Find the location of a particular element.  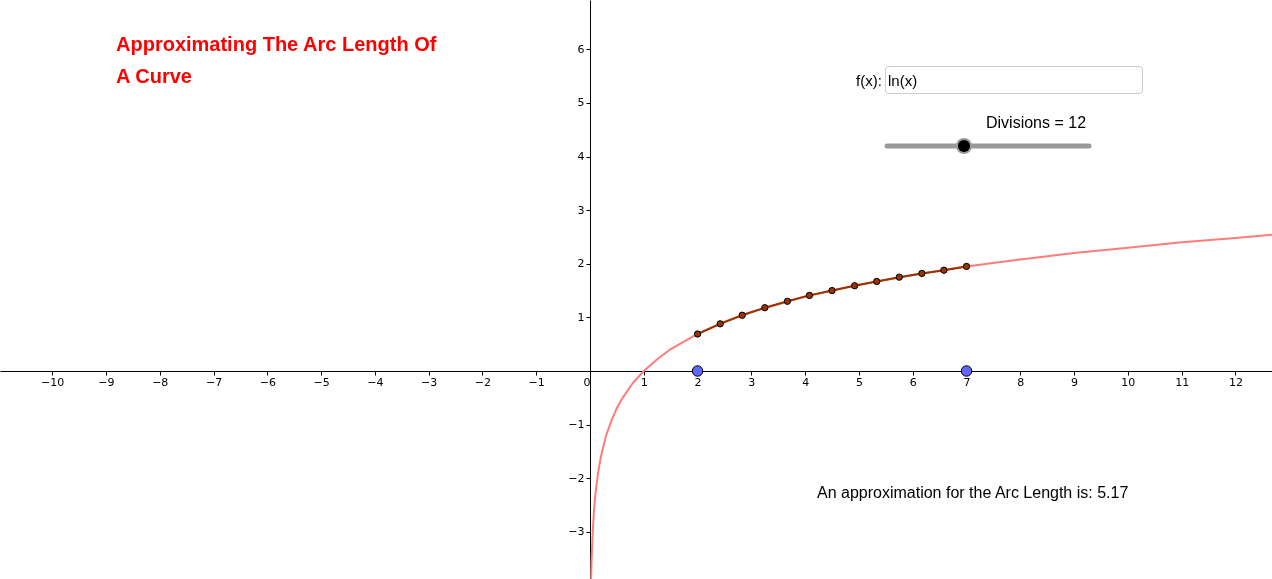

x-tick-label: 1 is located at coordinates (644, 383).